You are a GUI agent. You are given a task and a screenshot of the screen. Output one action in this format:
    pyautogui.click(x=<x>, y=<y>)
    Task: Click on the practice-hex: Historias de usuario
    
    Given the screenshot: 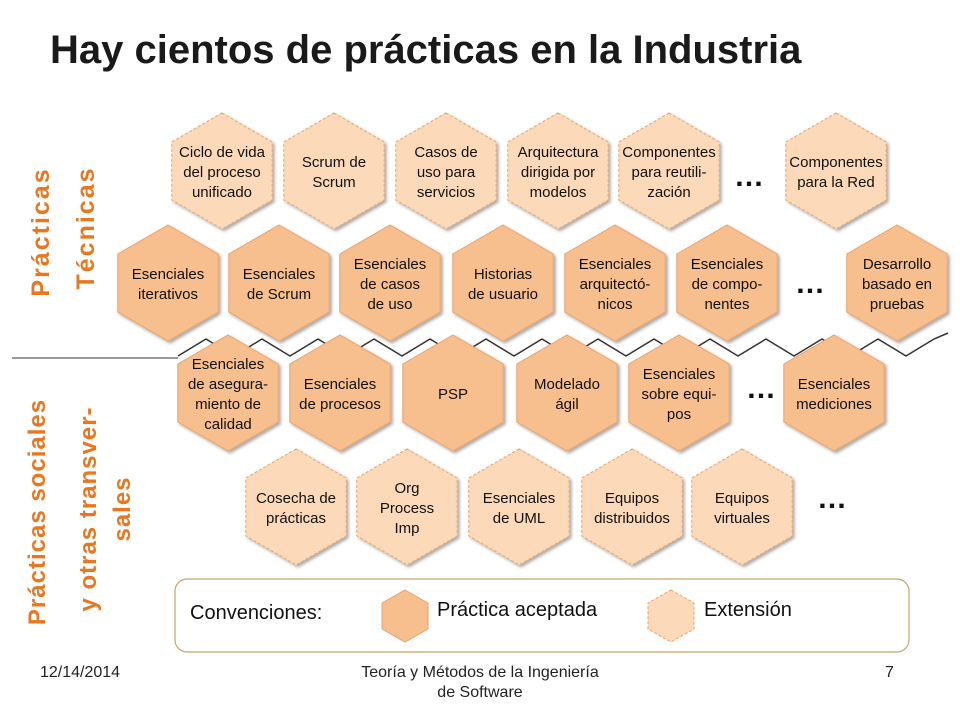 What is the action you would take?
    pyautogui.click(x=503, y=283)
    